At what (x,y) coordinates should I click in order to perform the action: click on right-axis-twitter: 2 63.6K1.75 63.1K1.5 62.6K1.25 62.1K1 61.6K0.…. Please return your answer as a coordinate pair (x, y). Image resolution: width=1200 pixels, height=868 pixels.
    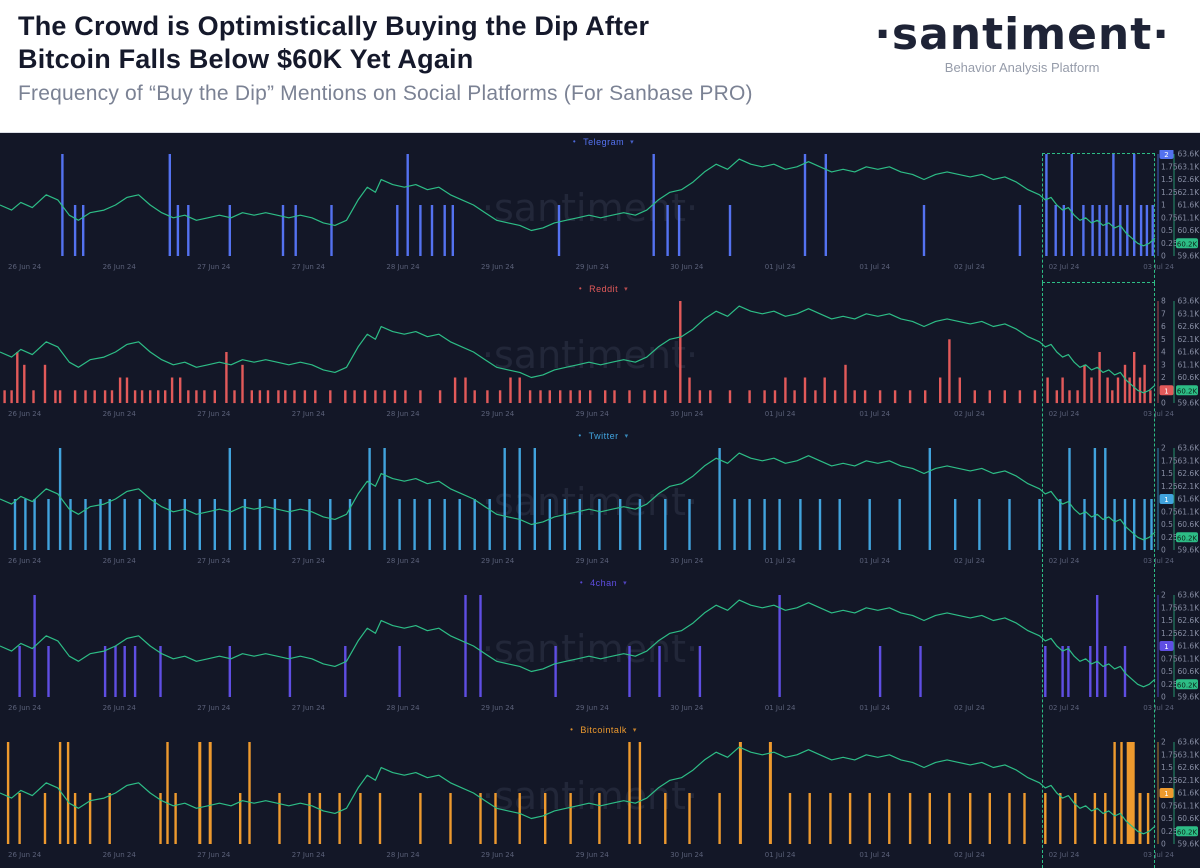
    Looking at the image, I should click on (1179, 499).